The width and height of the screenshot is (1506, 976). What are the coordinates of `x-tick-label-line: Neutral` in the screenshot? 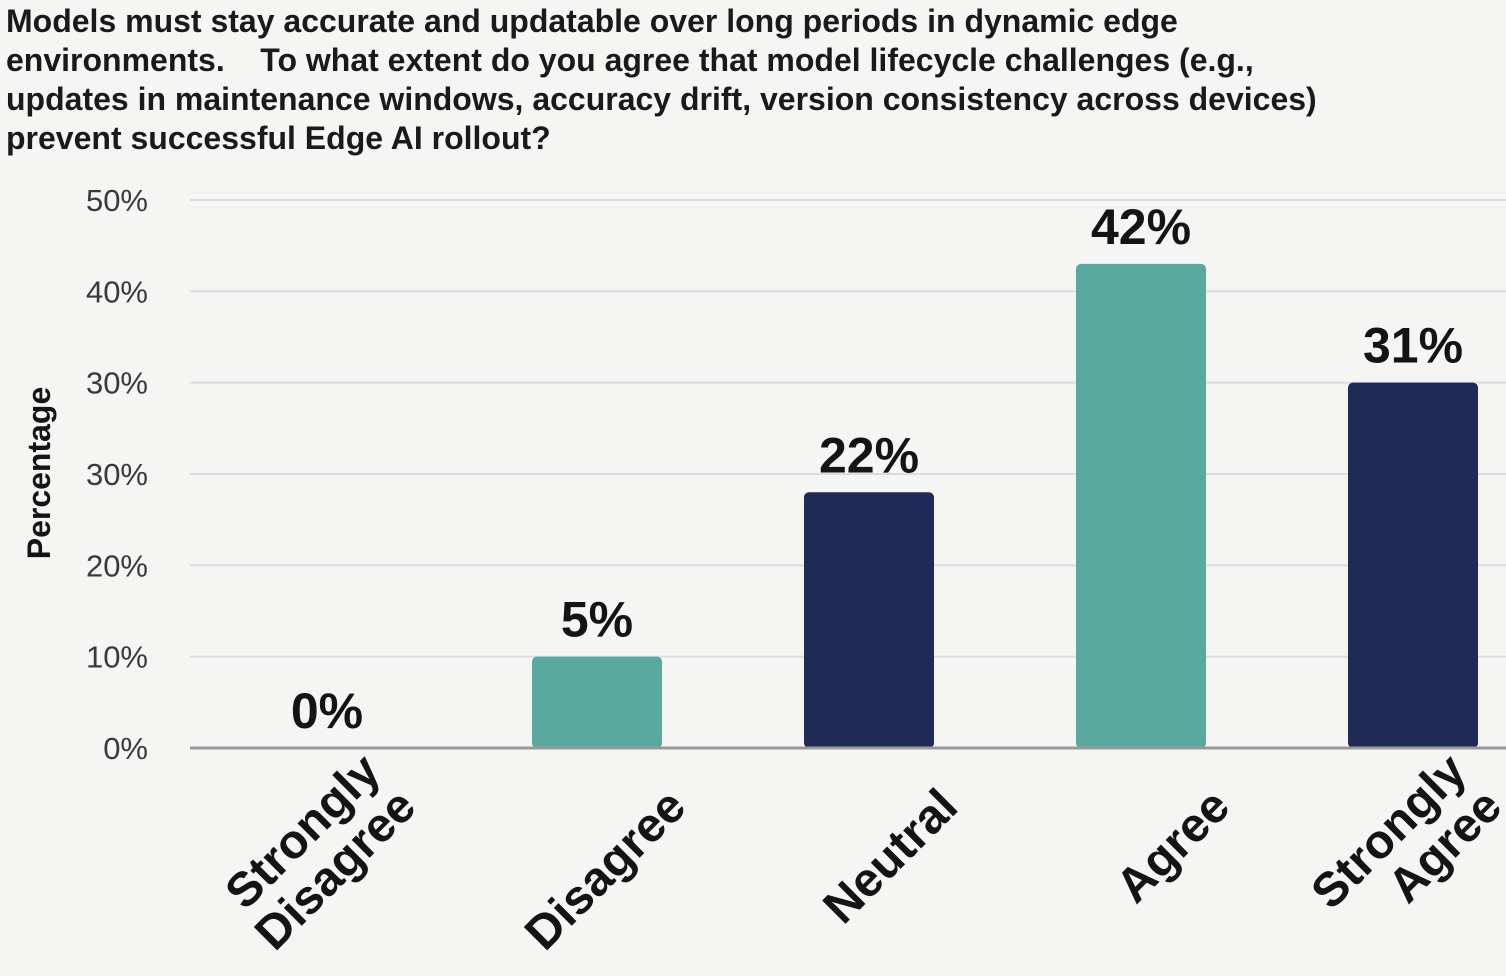 It's located at (891, 857).